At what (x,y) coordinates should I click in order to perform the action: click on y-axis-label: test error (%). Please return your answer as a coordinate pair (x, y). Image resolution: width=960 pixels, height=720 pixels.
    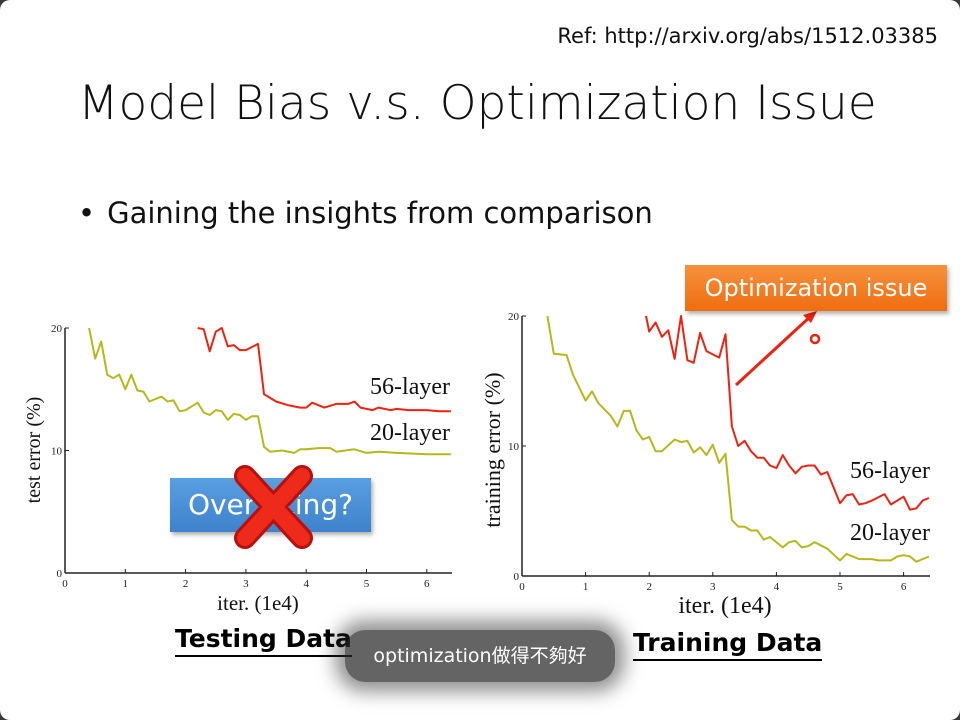
    Looking at the image, I should click on (34, 450).